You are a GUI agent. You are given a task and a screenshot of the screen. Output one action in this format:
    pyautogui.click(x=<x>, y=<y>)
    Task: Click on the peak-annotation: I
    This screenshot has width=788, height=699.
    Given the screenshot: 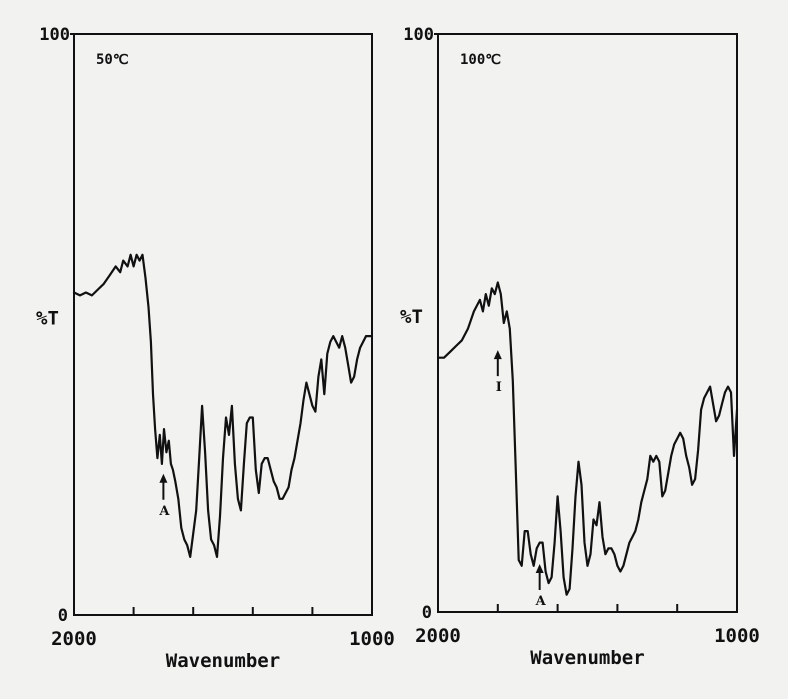 What is the action you would take?
    pyautogui.click(x=497, y=372)
    